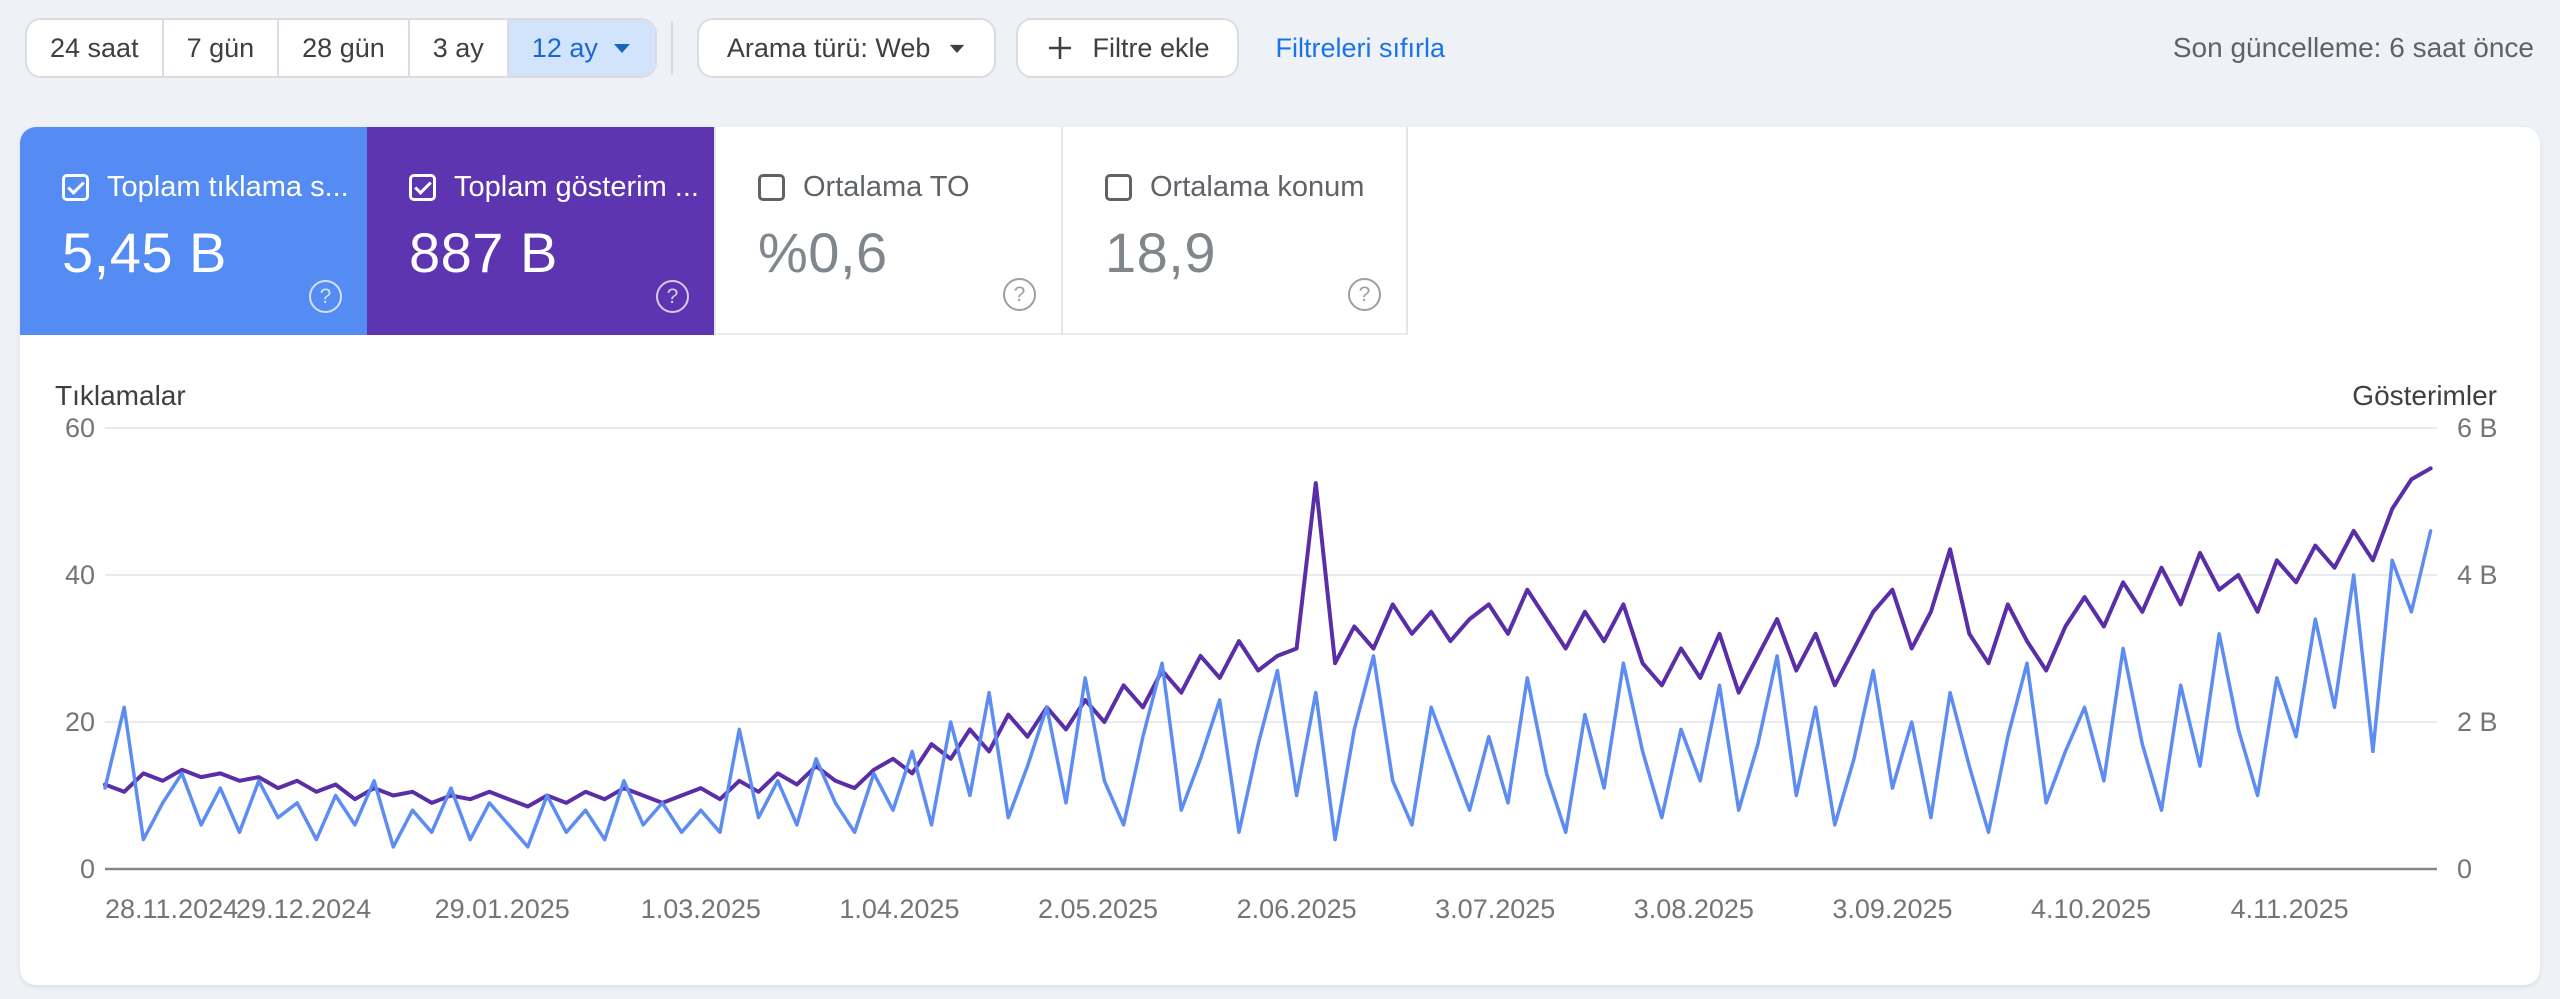 The width and height of the screenshot is (2560, 999). Describe the element at coordinates (2477, 428) in the screenshot. I see `right-tick-label: 6 B` at that location.